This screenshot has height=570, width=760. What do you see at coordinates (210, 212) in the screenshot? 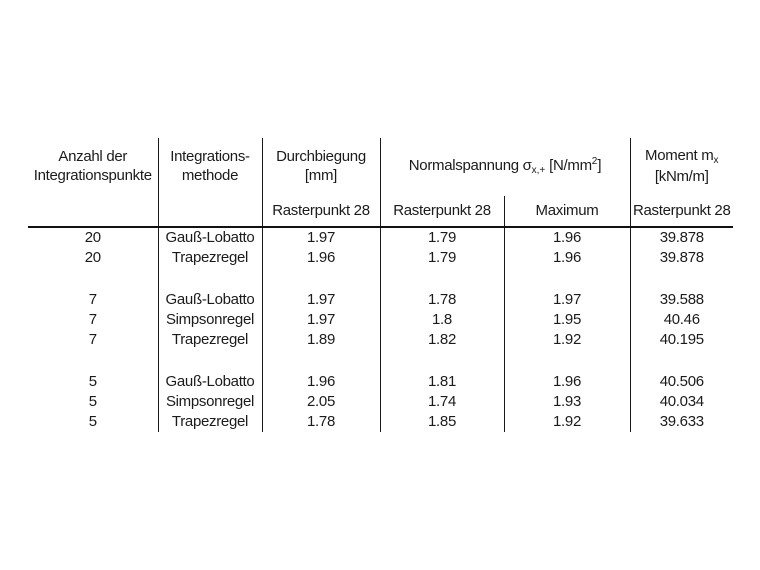
I see `subheader-empty-methode` at bounding box center [210, 212].